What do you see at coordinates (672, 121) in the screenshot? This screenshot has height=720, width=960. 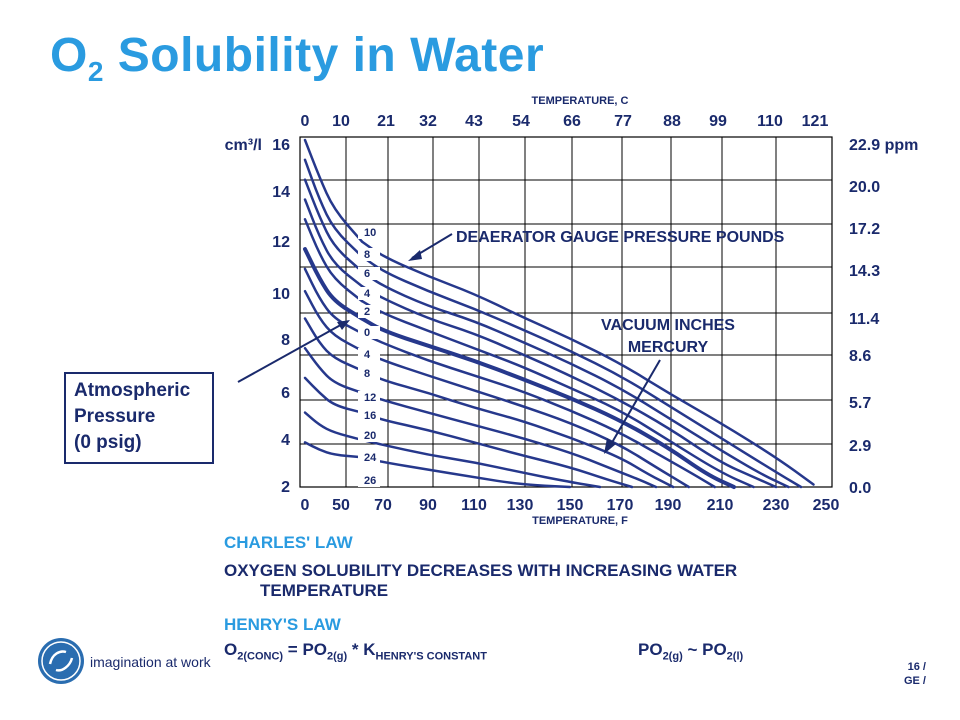 I see `x-top-tick: 88` at bounding box center [672, 121].